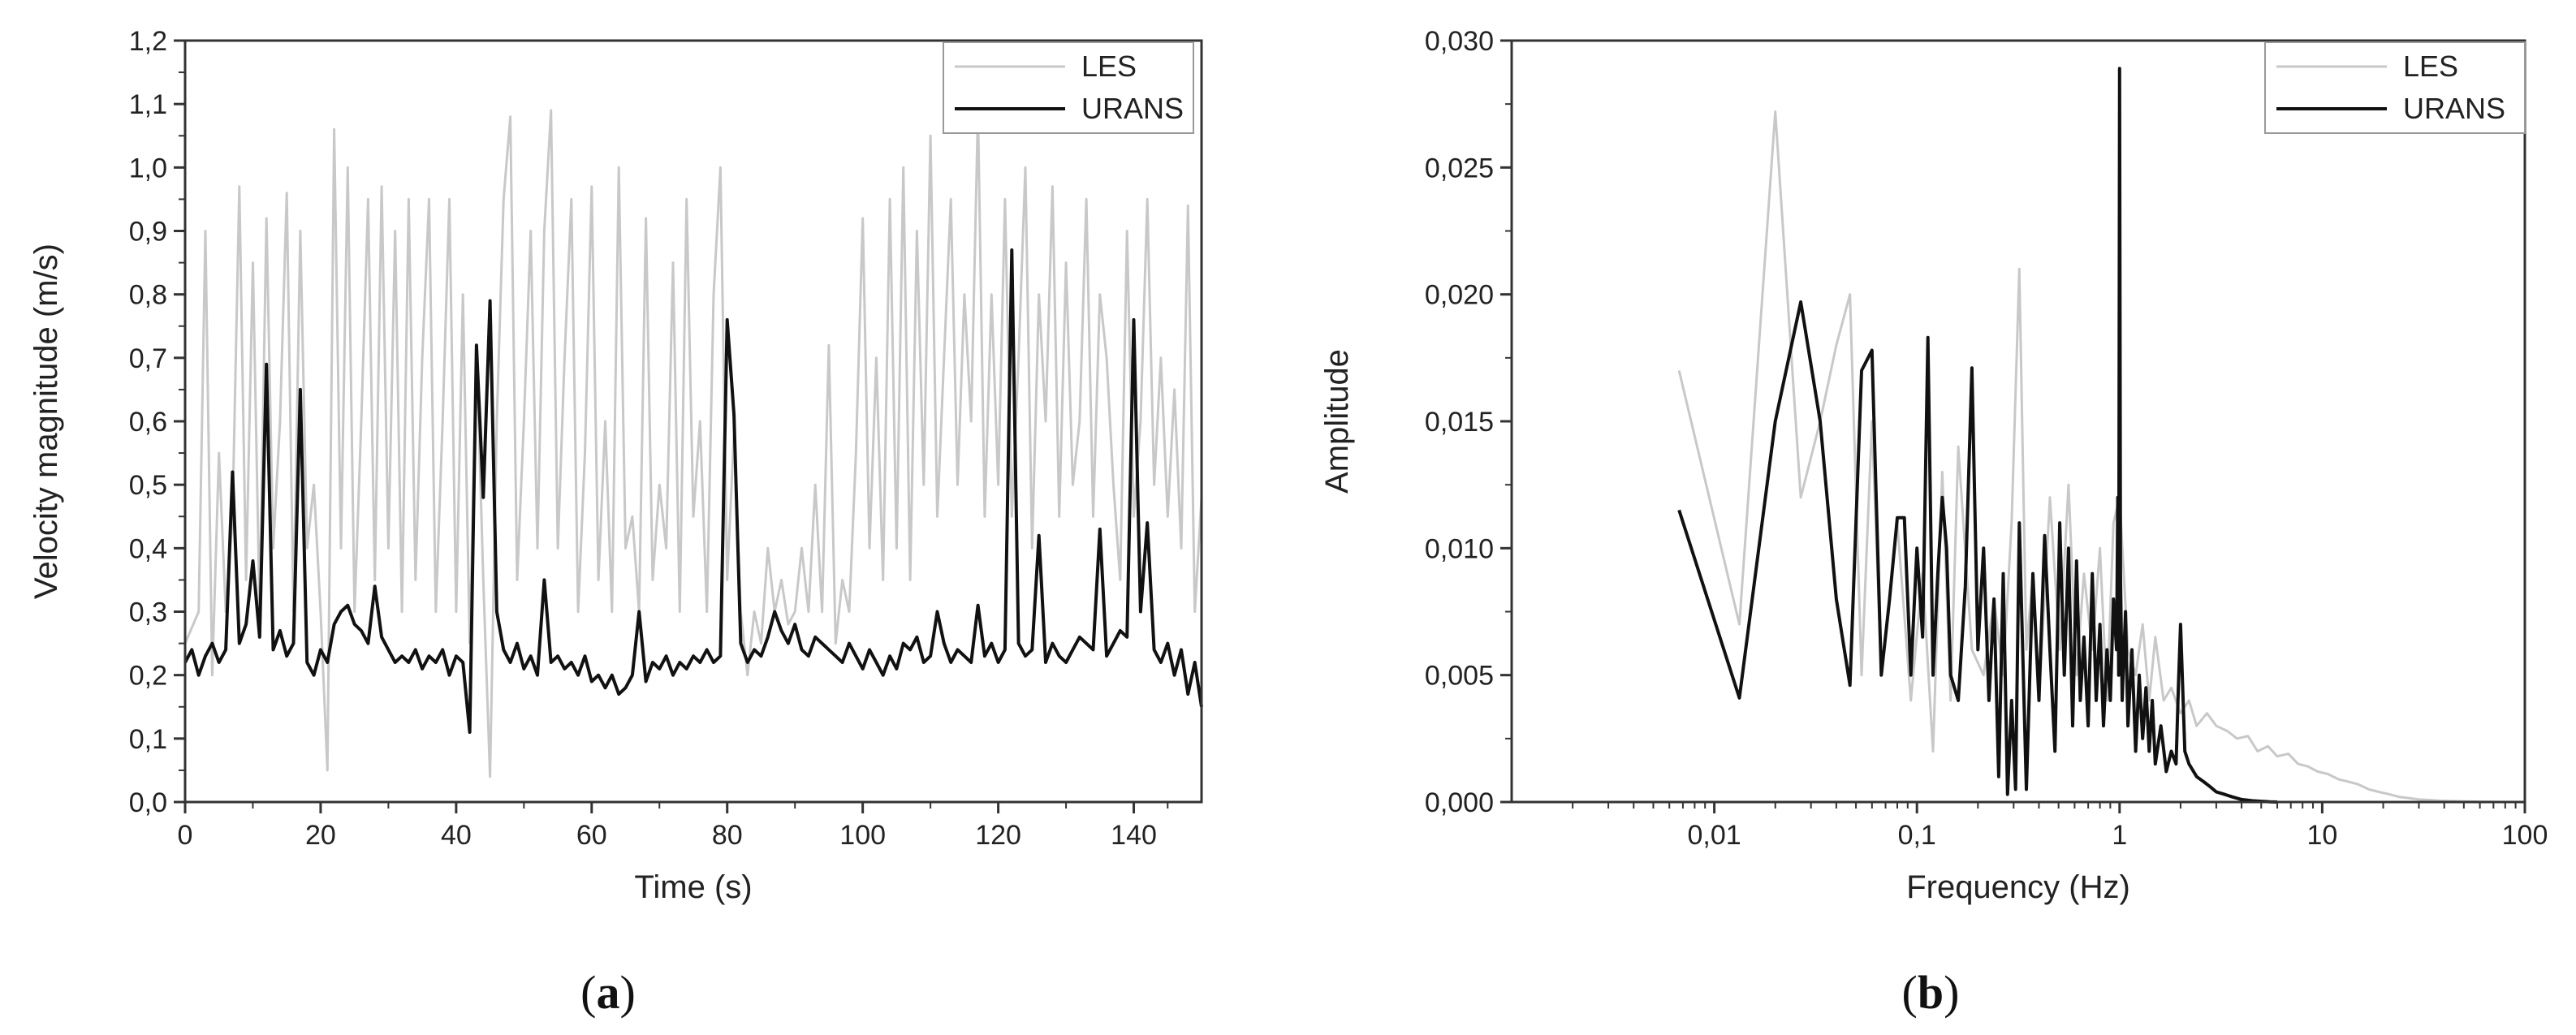 This screenshot has height=1035, width=2576. I want to click on panel-label-letter: b, so click(1931, 992).